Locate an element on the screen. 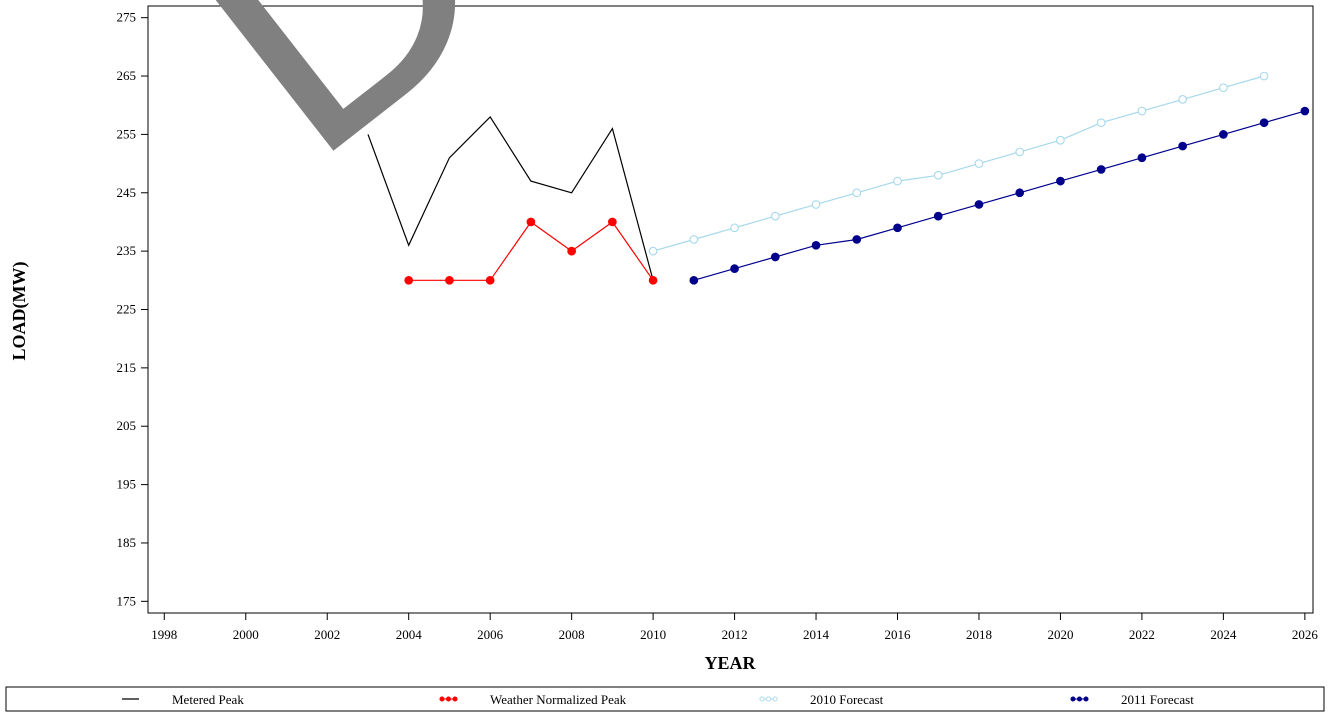 This screenshot has width=1332, height=713. point-2010-forecast-2017 is located at coordinates (938, 175).